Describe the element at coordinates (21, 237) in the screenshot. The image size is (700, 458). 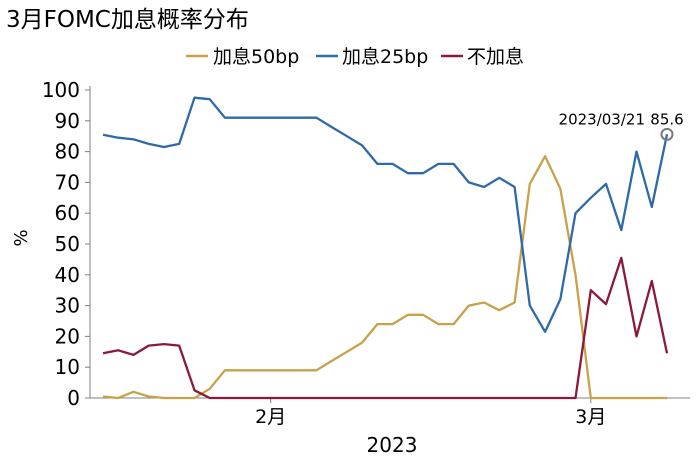
I see `y-axis-label: %` at that location.